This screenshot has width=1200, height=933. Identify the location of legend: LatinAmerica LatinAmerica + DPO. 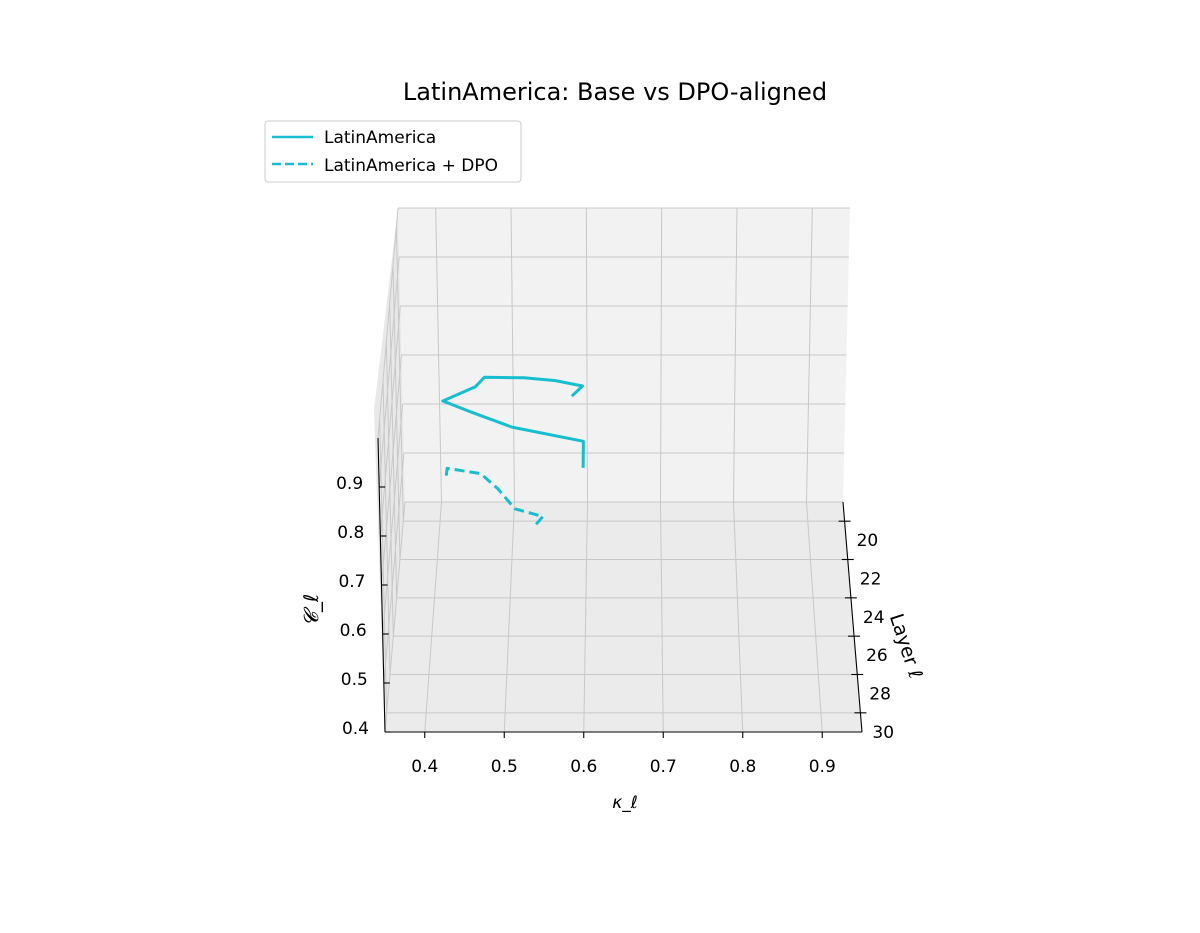
(393, 151).